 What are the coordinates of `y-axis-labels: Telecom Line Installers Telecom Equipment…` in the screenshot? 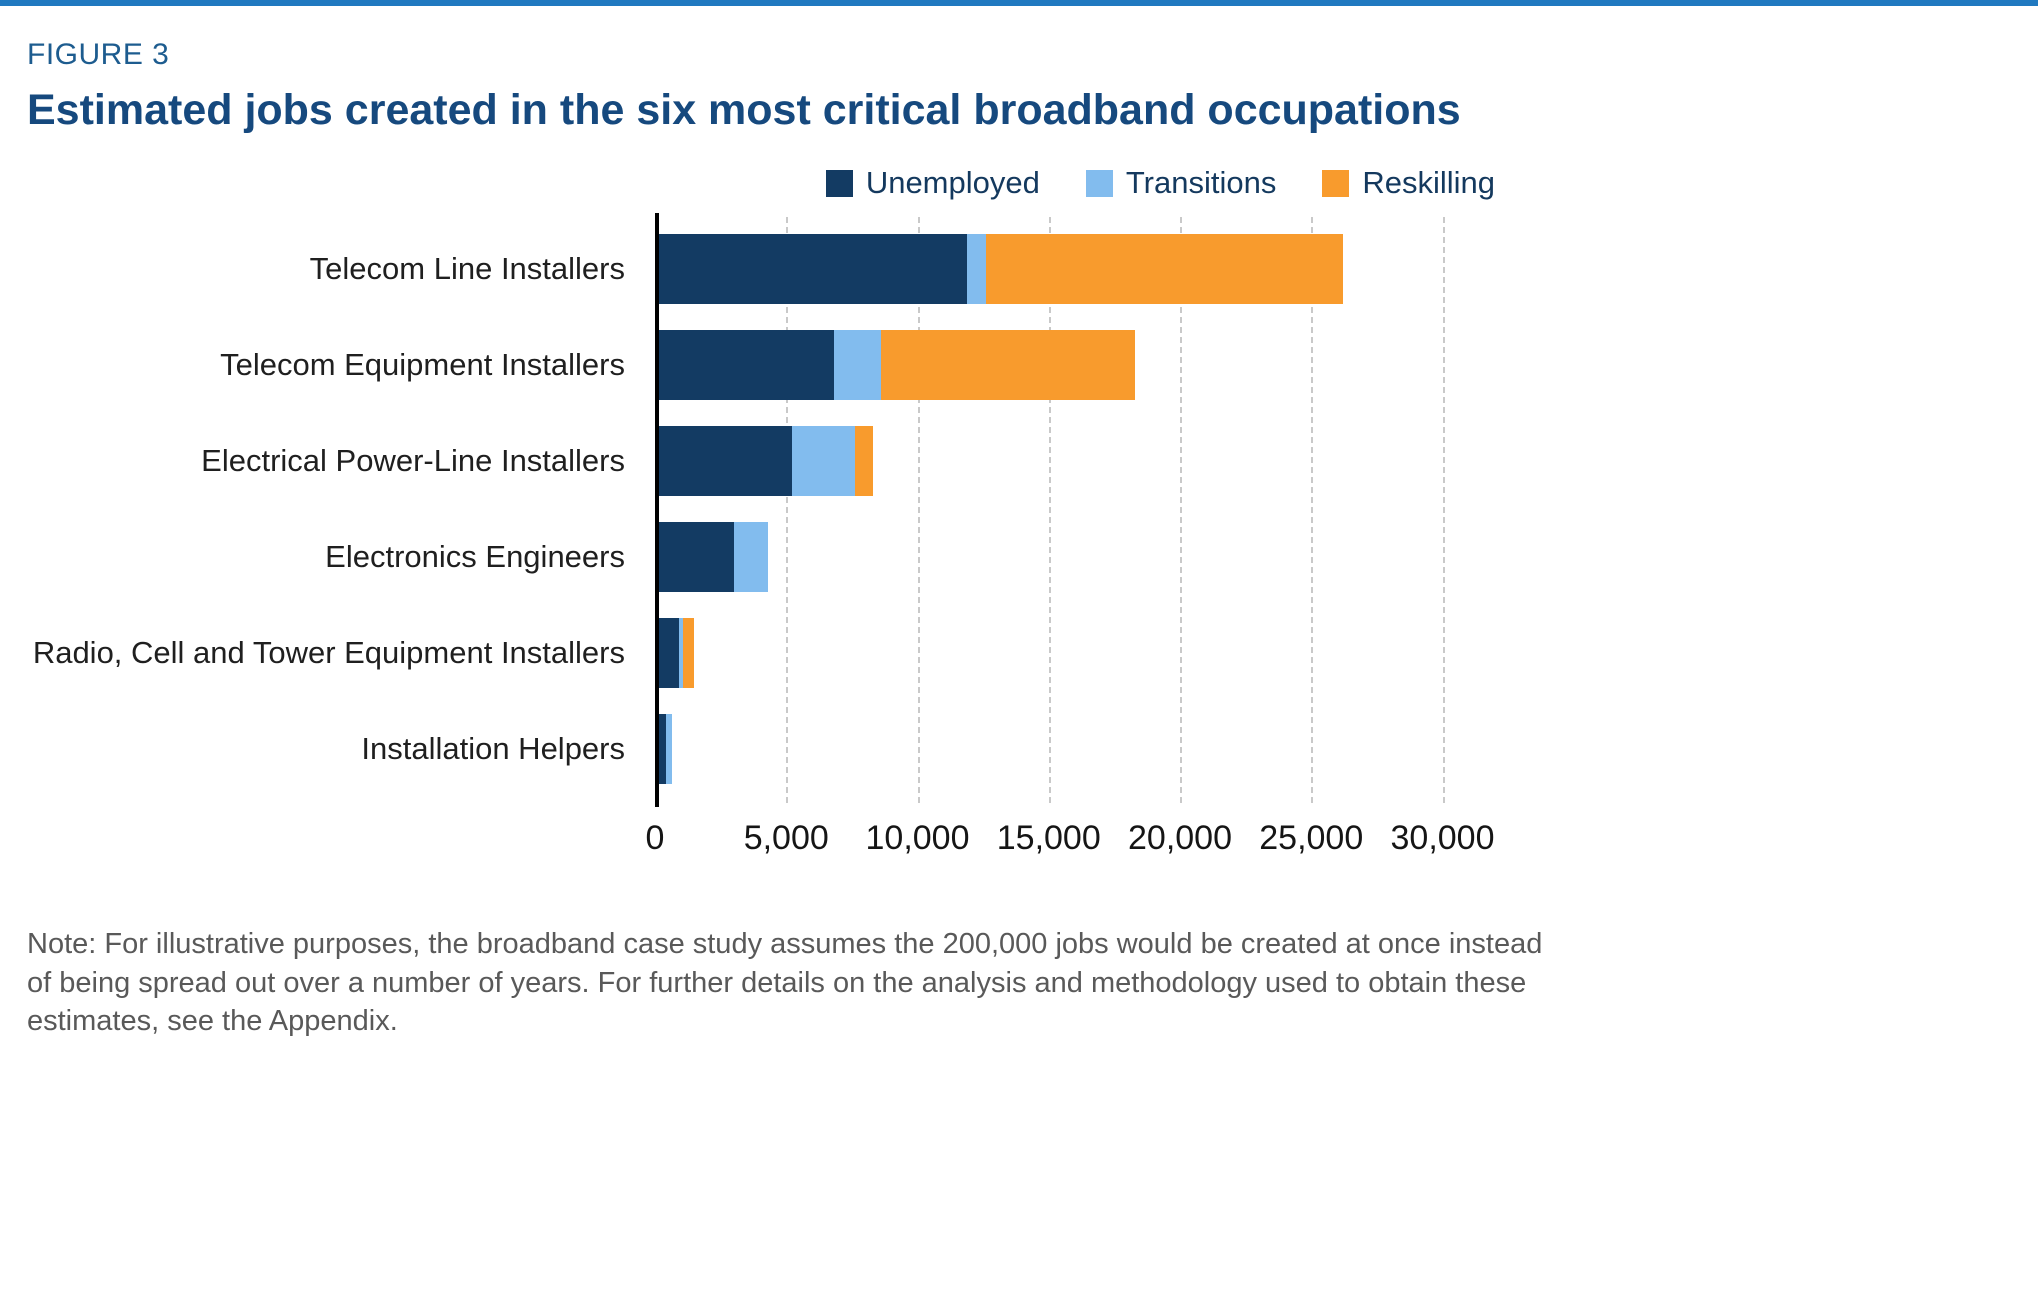 It's located at (341, 509).